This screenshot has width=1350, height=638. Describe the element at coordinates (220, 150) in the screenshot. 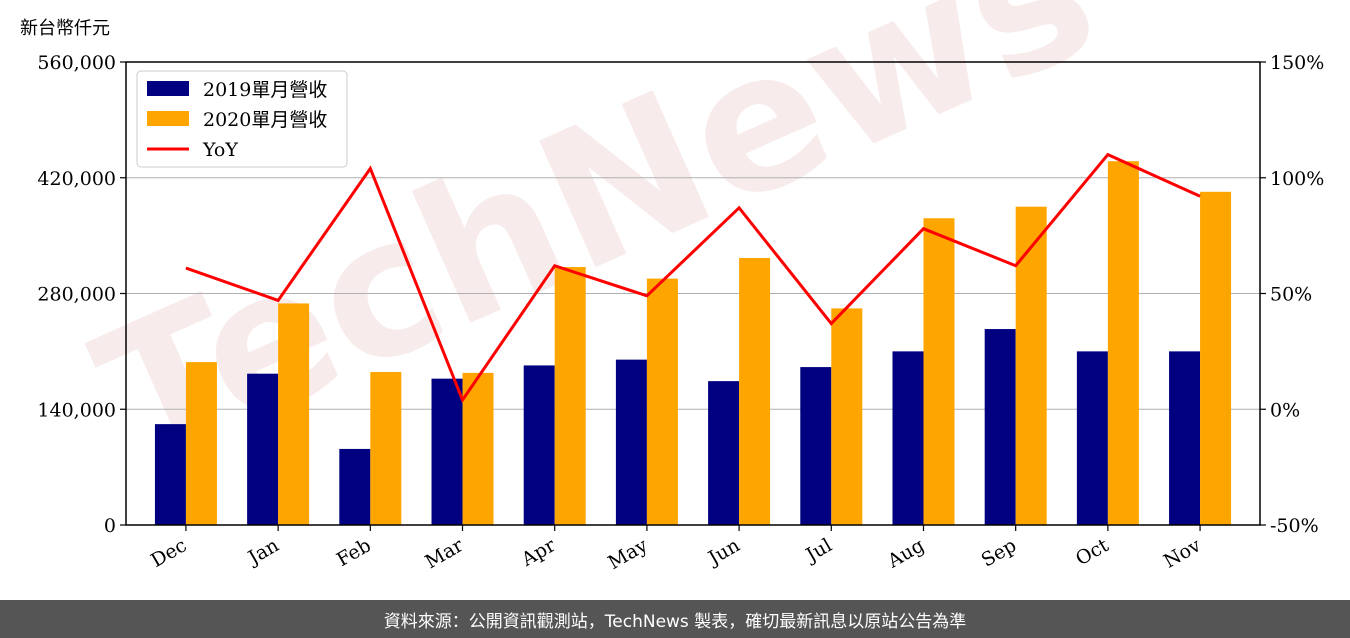

I see `legend-label-yoy: YoY` at that location.